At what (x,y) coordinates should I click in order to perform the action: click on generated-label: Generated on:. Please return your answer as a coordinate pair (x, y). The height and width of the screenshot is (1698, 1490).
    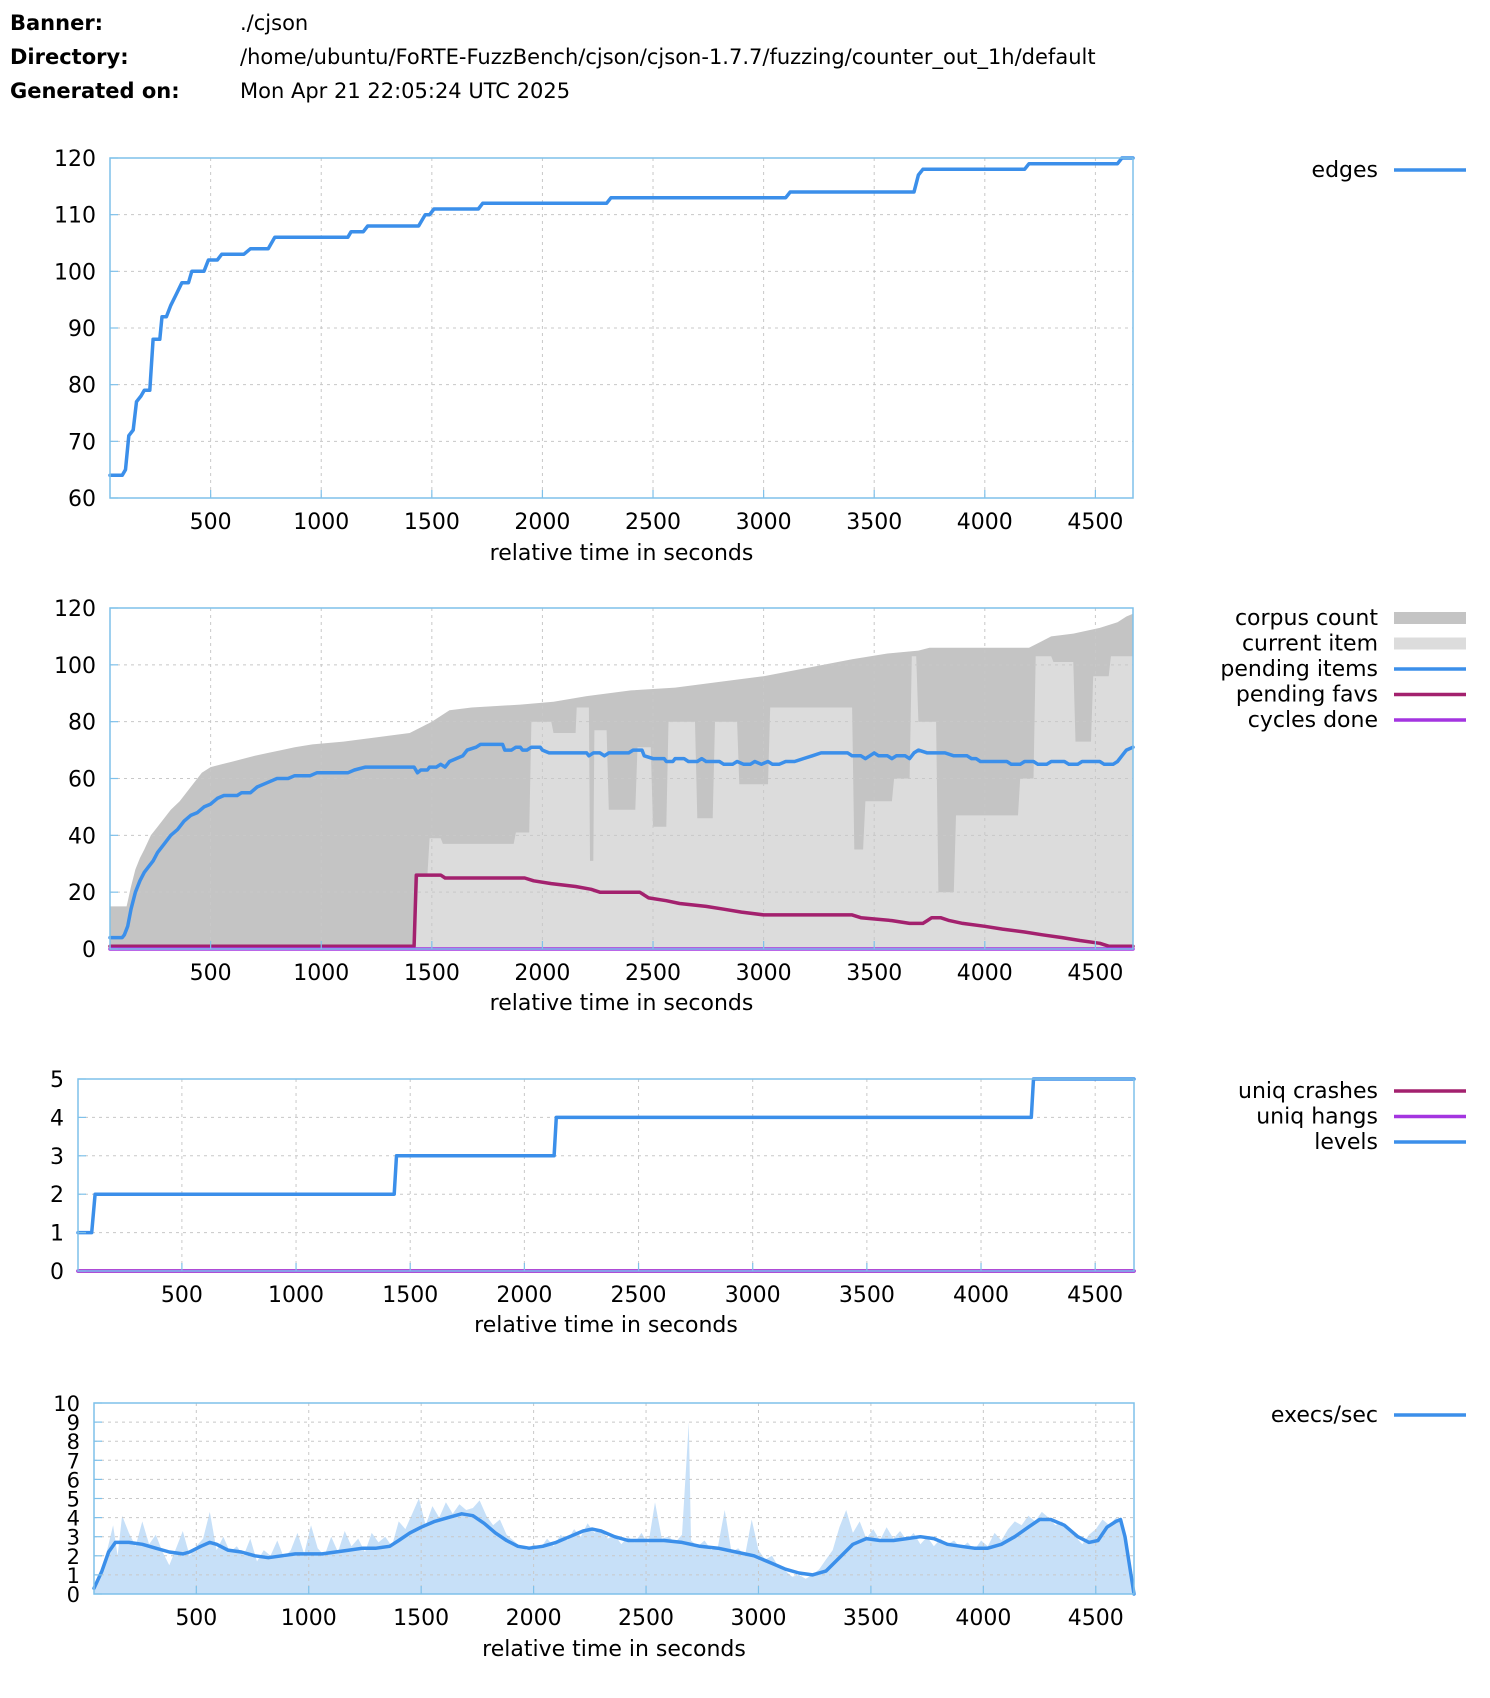
    Looking at the image, I should click on (95, 91).